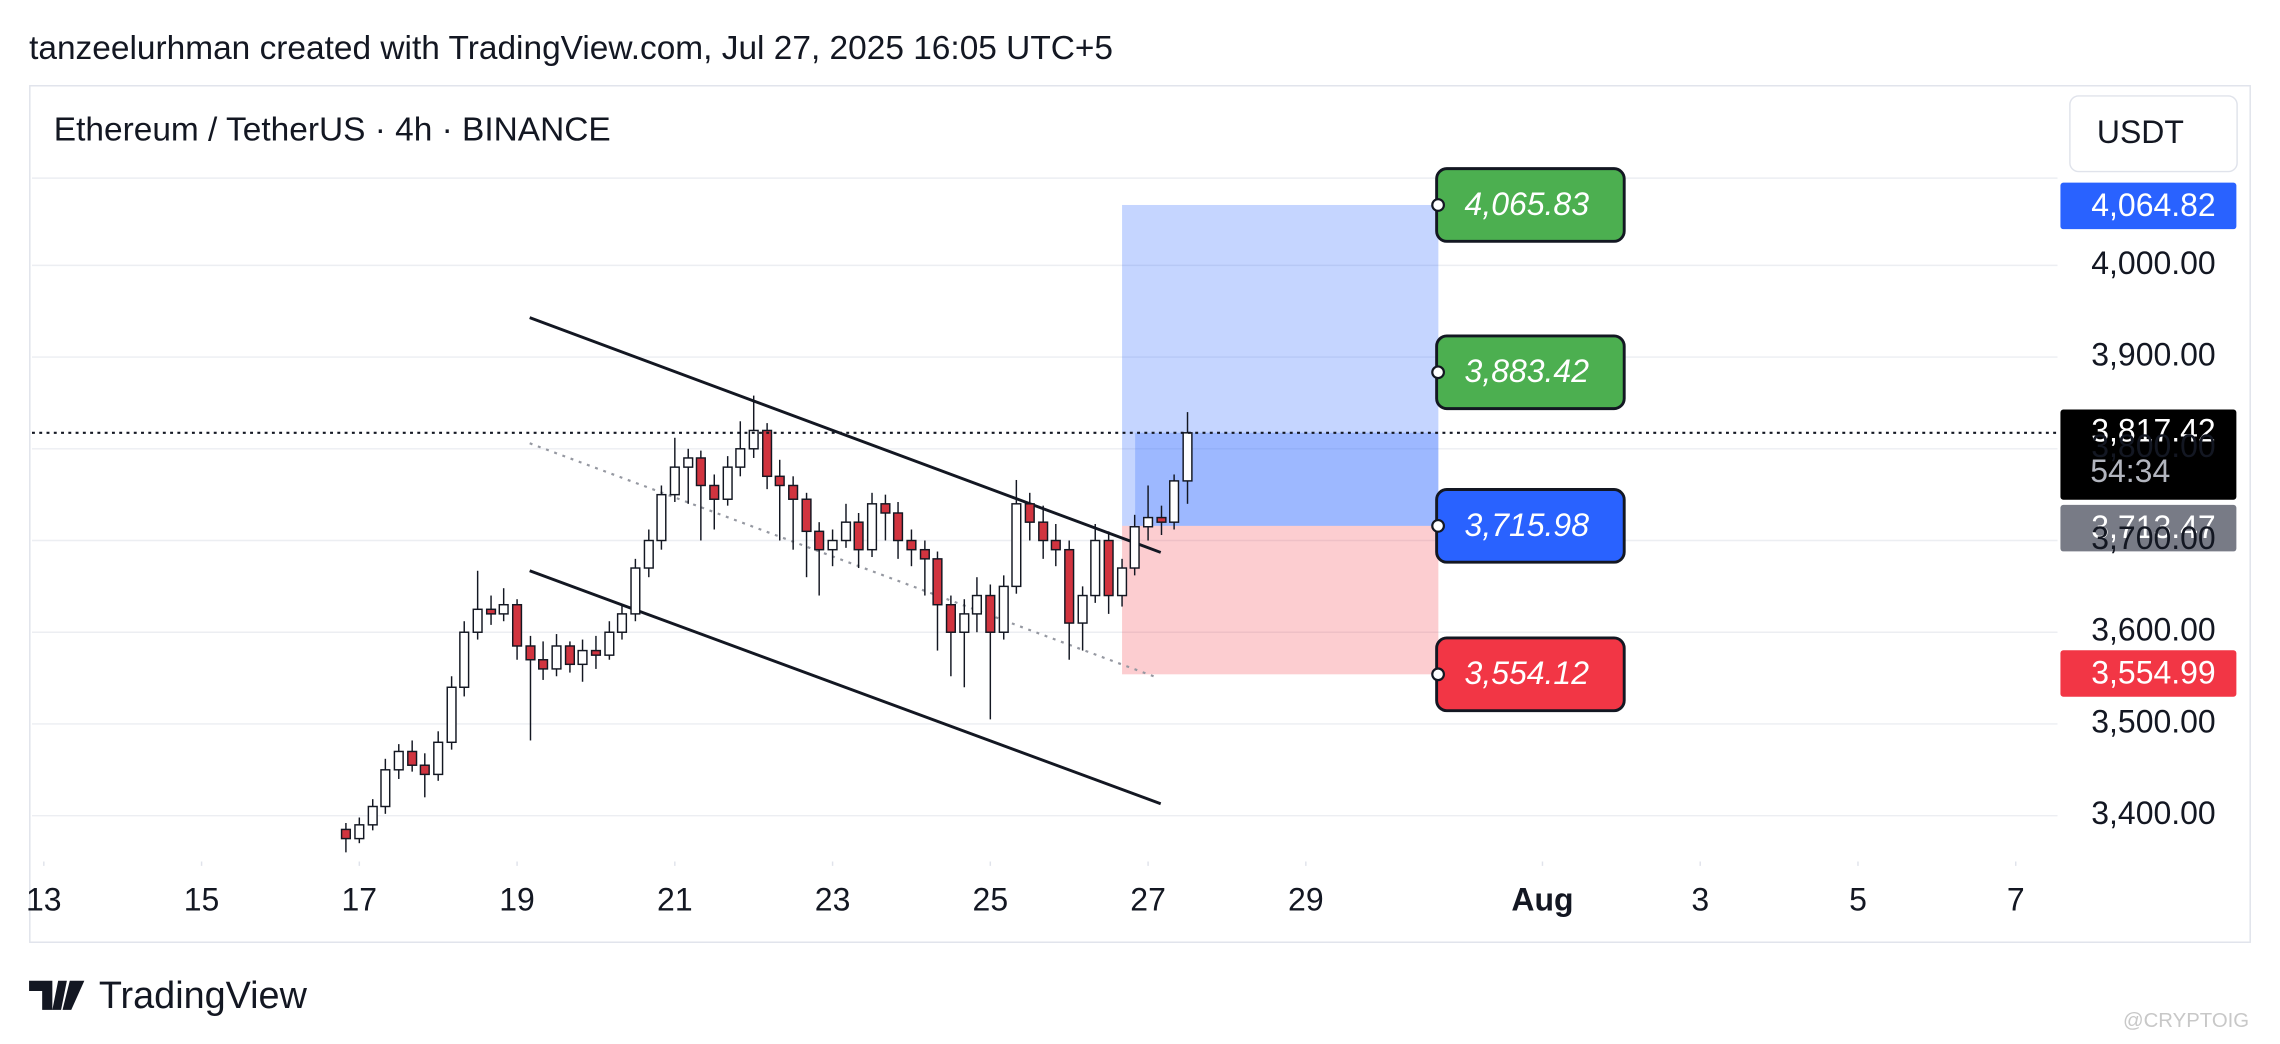 The height and width of the screenshot is (1044, 2280). I want to click on x-tick-label: 25, so click(991, 900).